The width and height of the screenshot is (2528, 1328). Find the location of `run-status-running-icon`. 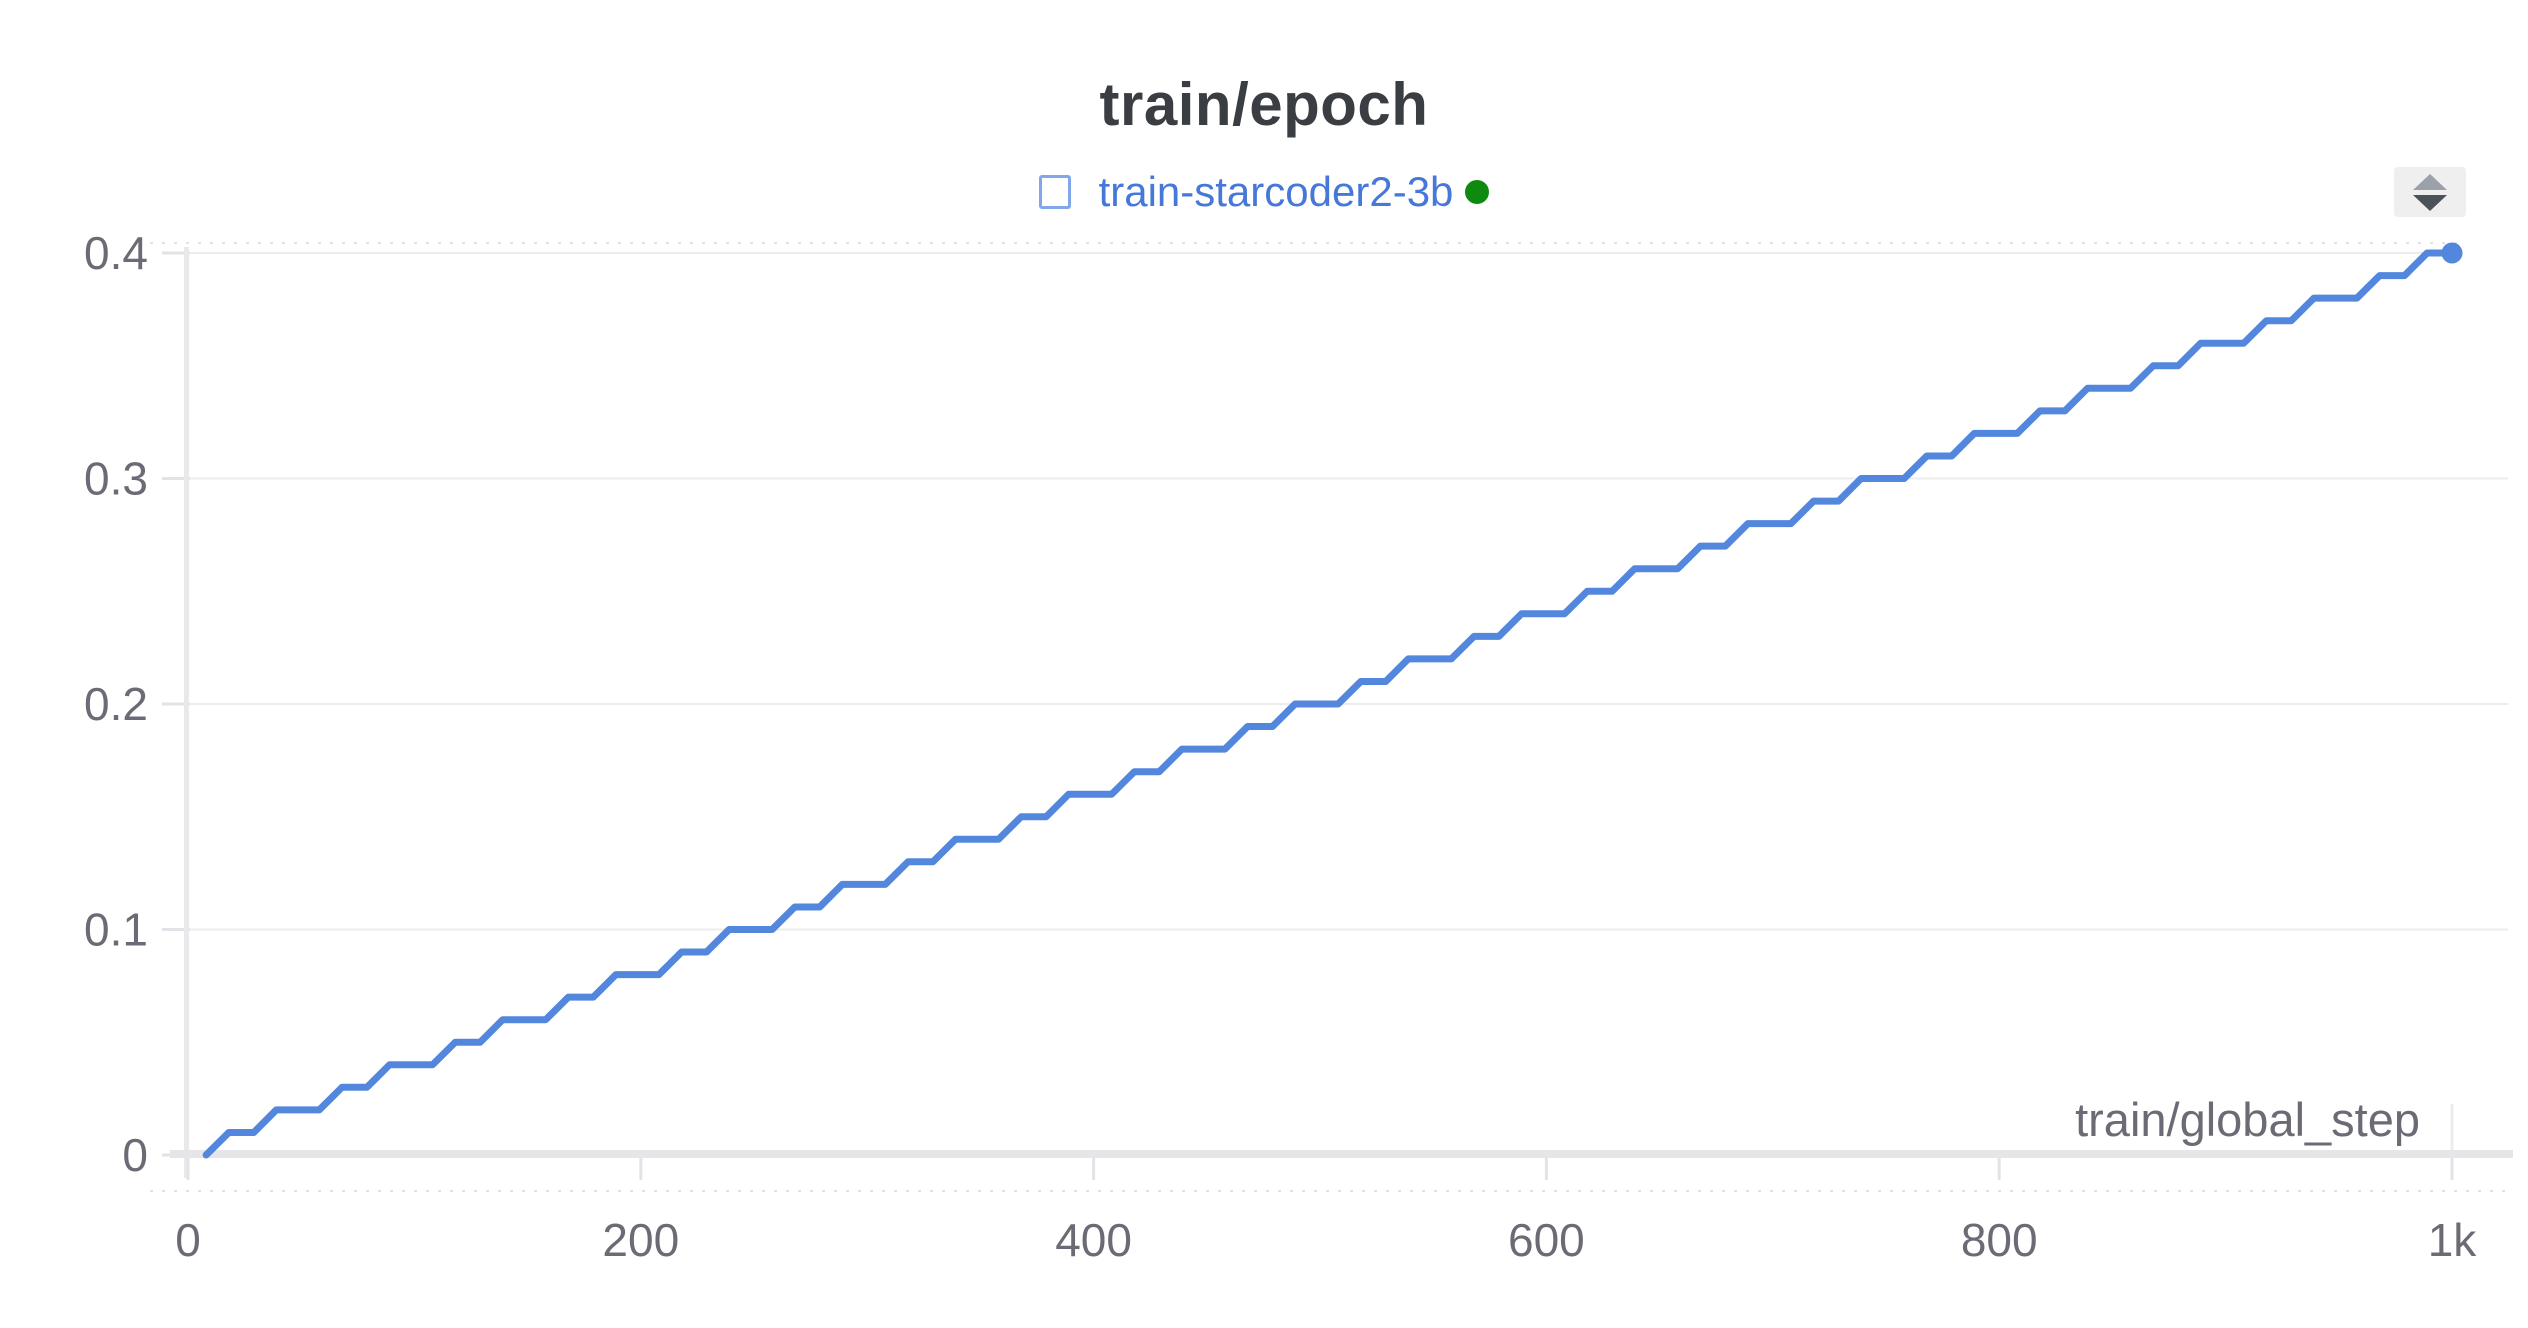

run-status-running-icon is located at coordinates (1477, 192).